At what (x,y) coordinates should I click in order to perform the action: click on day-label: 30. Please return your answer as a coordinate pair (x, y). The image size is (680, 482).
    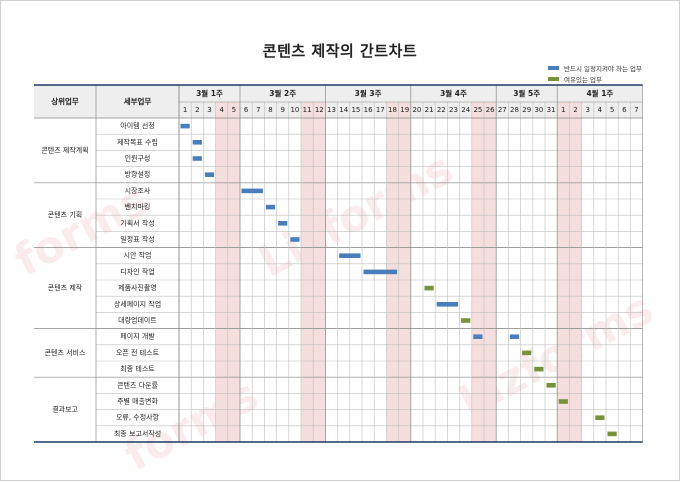
    Looking at the image, I should click on (538, 110).